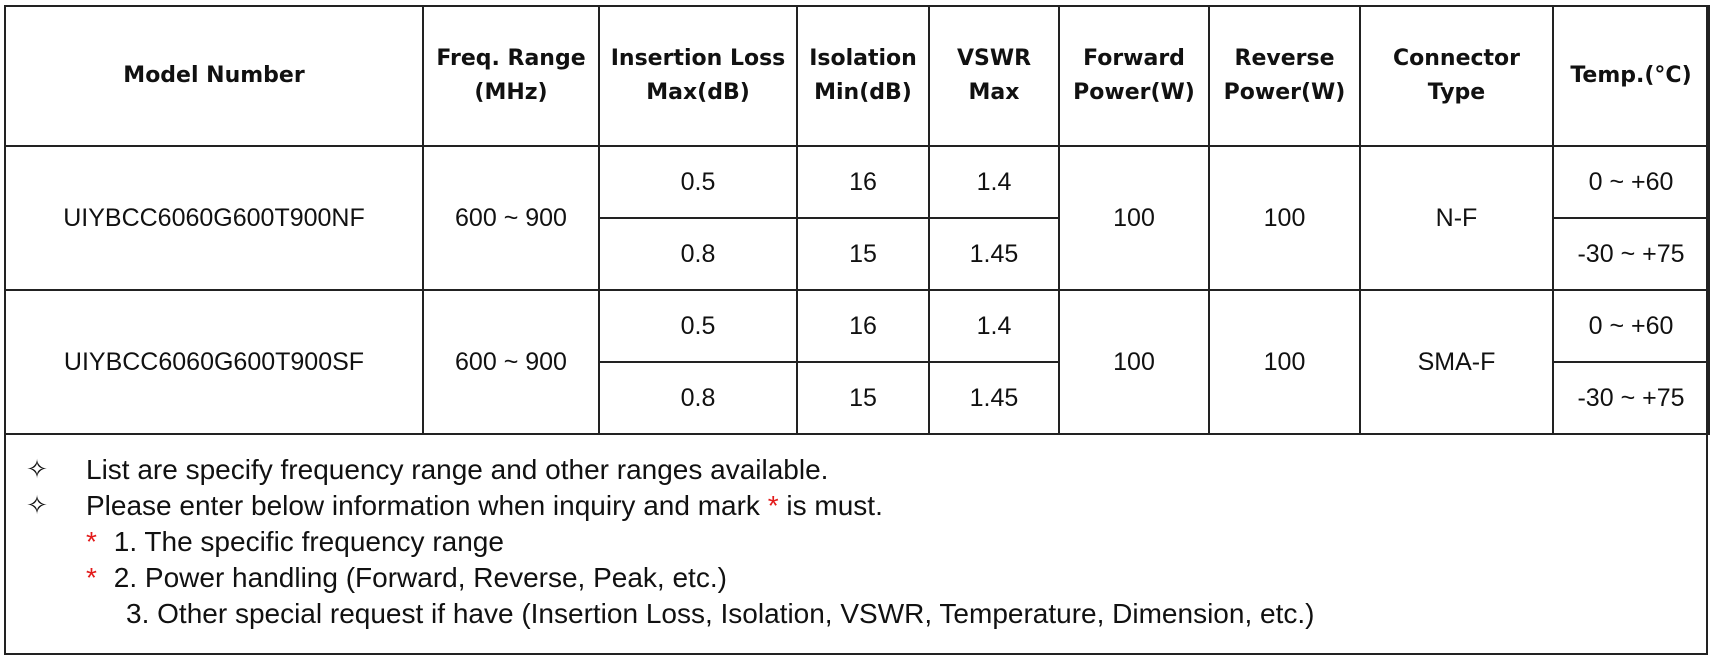 Image resolution: width=1712 pixels, height=658 pixels. What do you see at coordinates (1456, 76) in the screenshot?
I see `header-connector-type: Connector Type` at bounding box center [1456, 76].